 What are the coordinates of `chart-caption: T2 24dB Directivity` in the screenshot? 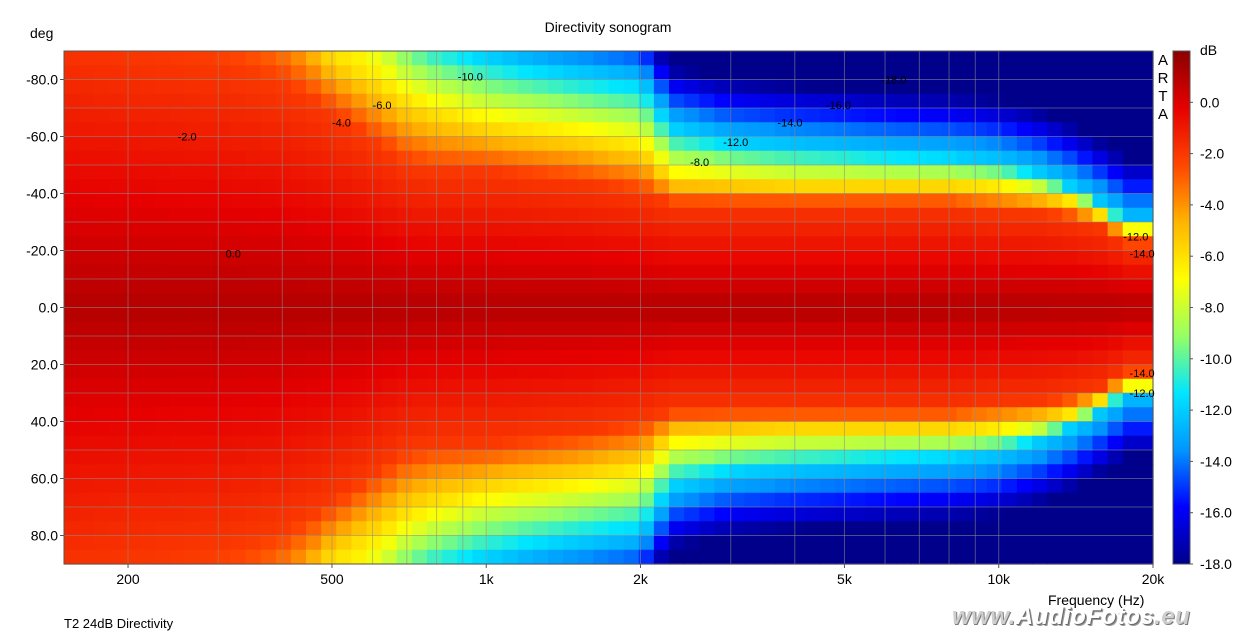 It's located at (119, 623).